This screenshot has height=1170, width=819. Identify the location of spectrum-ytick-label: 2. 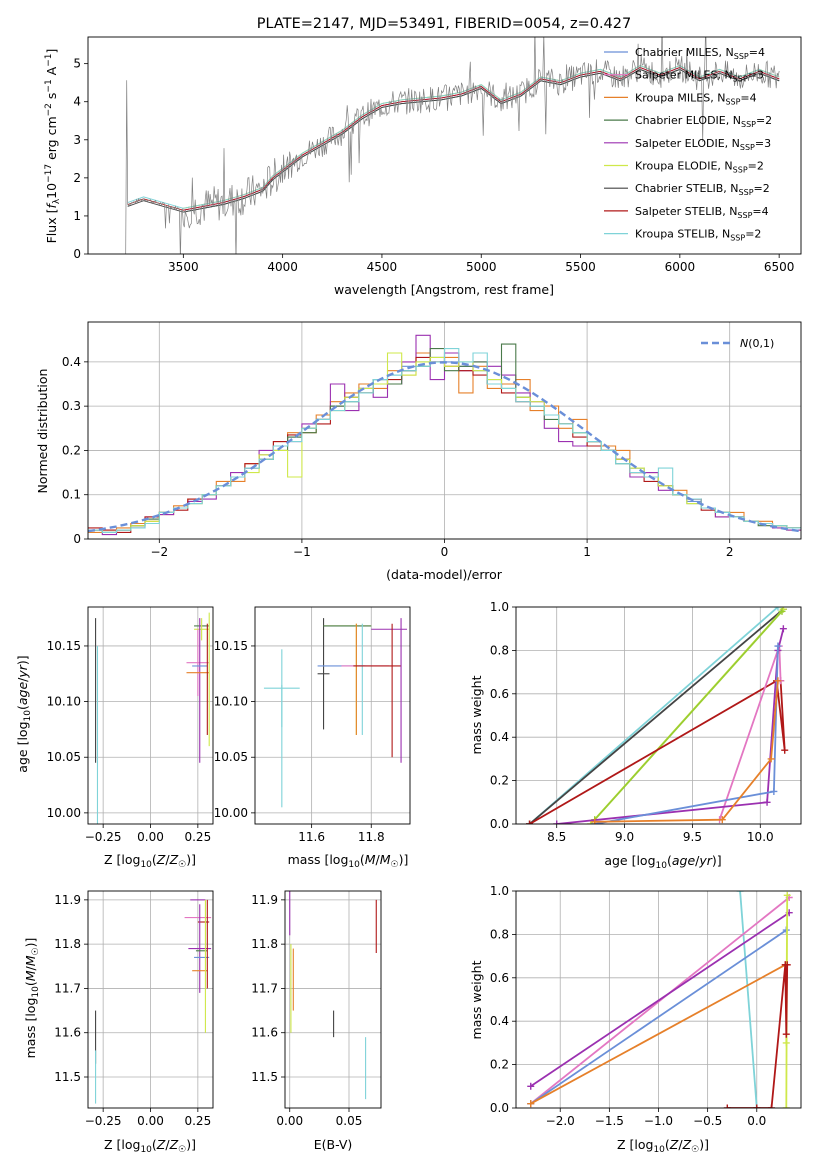
(77, 178).